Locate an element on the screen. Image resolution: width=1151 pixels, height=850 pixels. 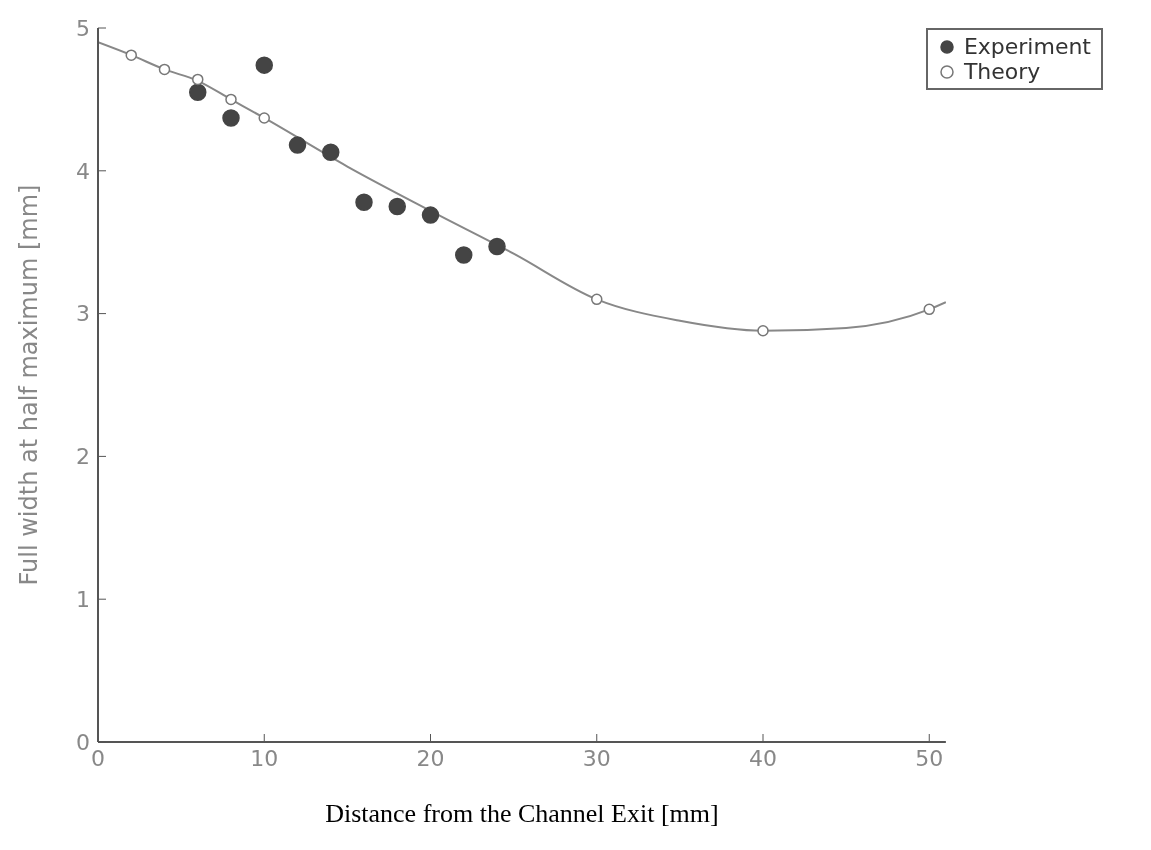
y-tick-label: 5 is located at coordinates (83, 28).